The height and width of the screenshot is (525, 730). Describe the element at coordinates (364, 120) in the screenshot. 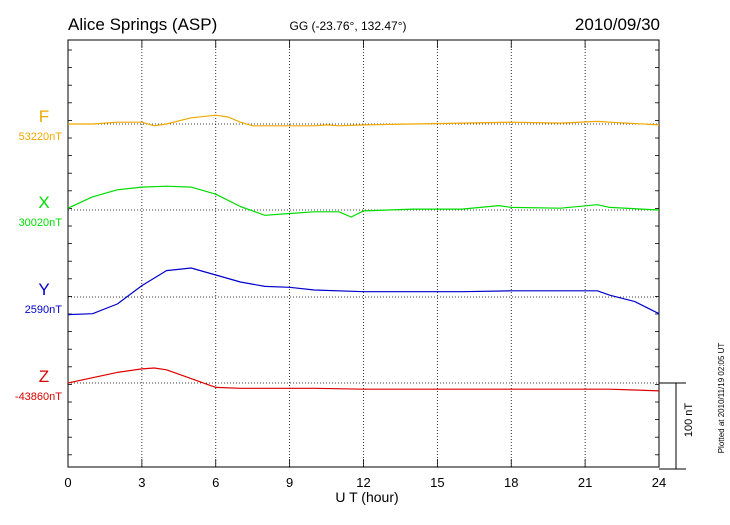

I see `series-line-f` at that location.